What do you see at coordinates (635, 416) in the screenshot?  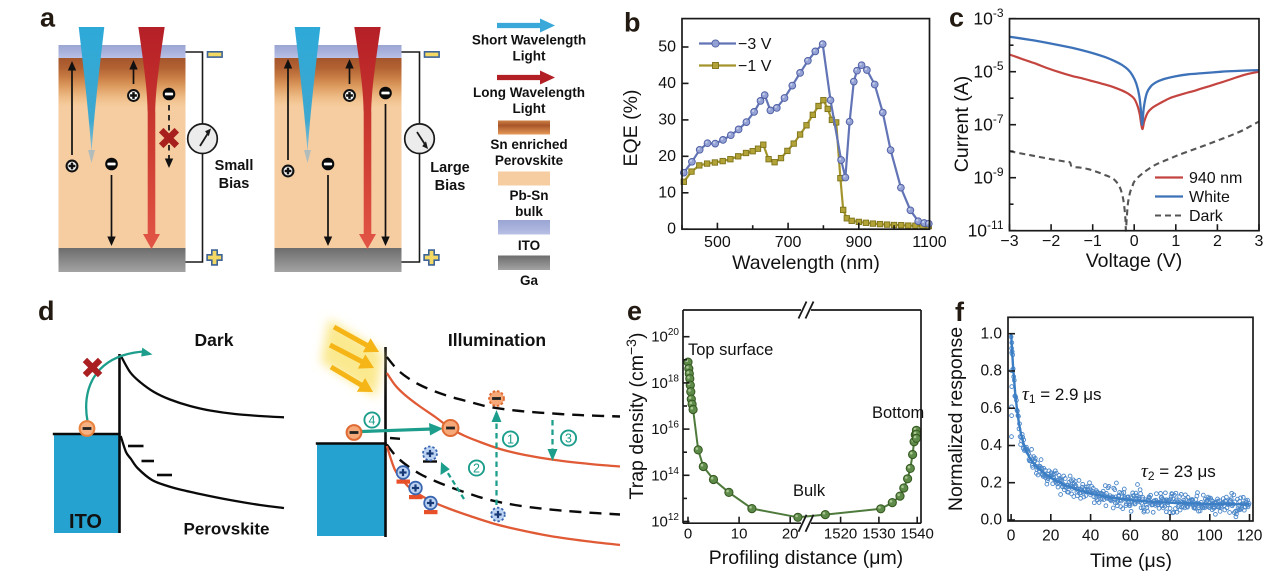 I see `svg-text: Trap density (cm−3)` at bounding box center [635, 416].